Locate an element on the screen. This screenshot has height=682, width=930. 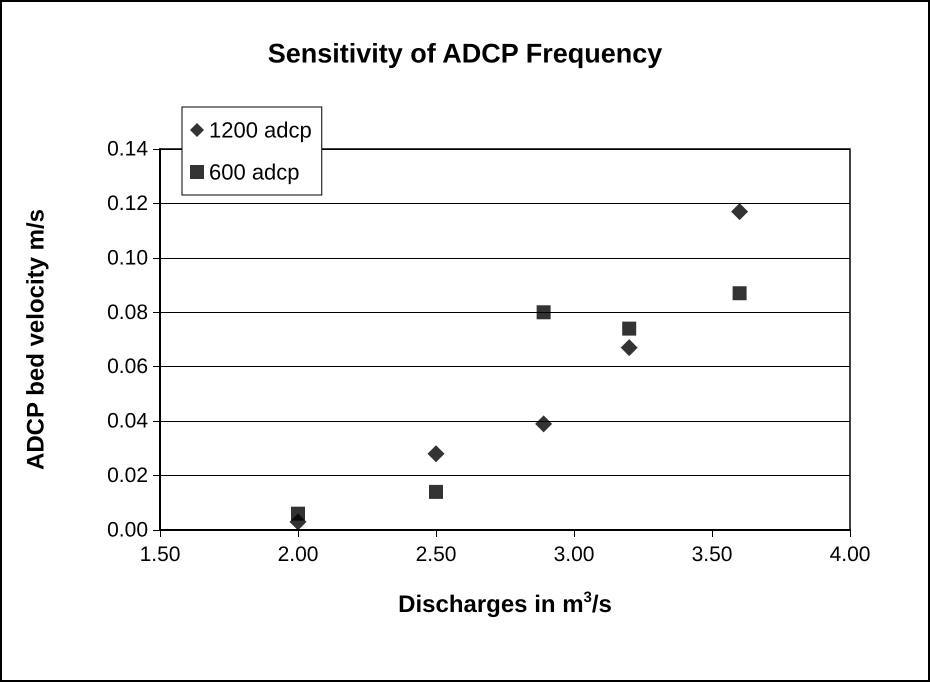
y-tick-label: 0.00 is located at coordinates (127, 530).